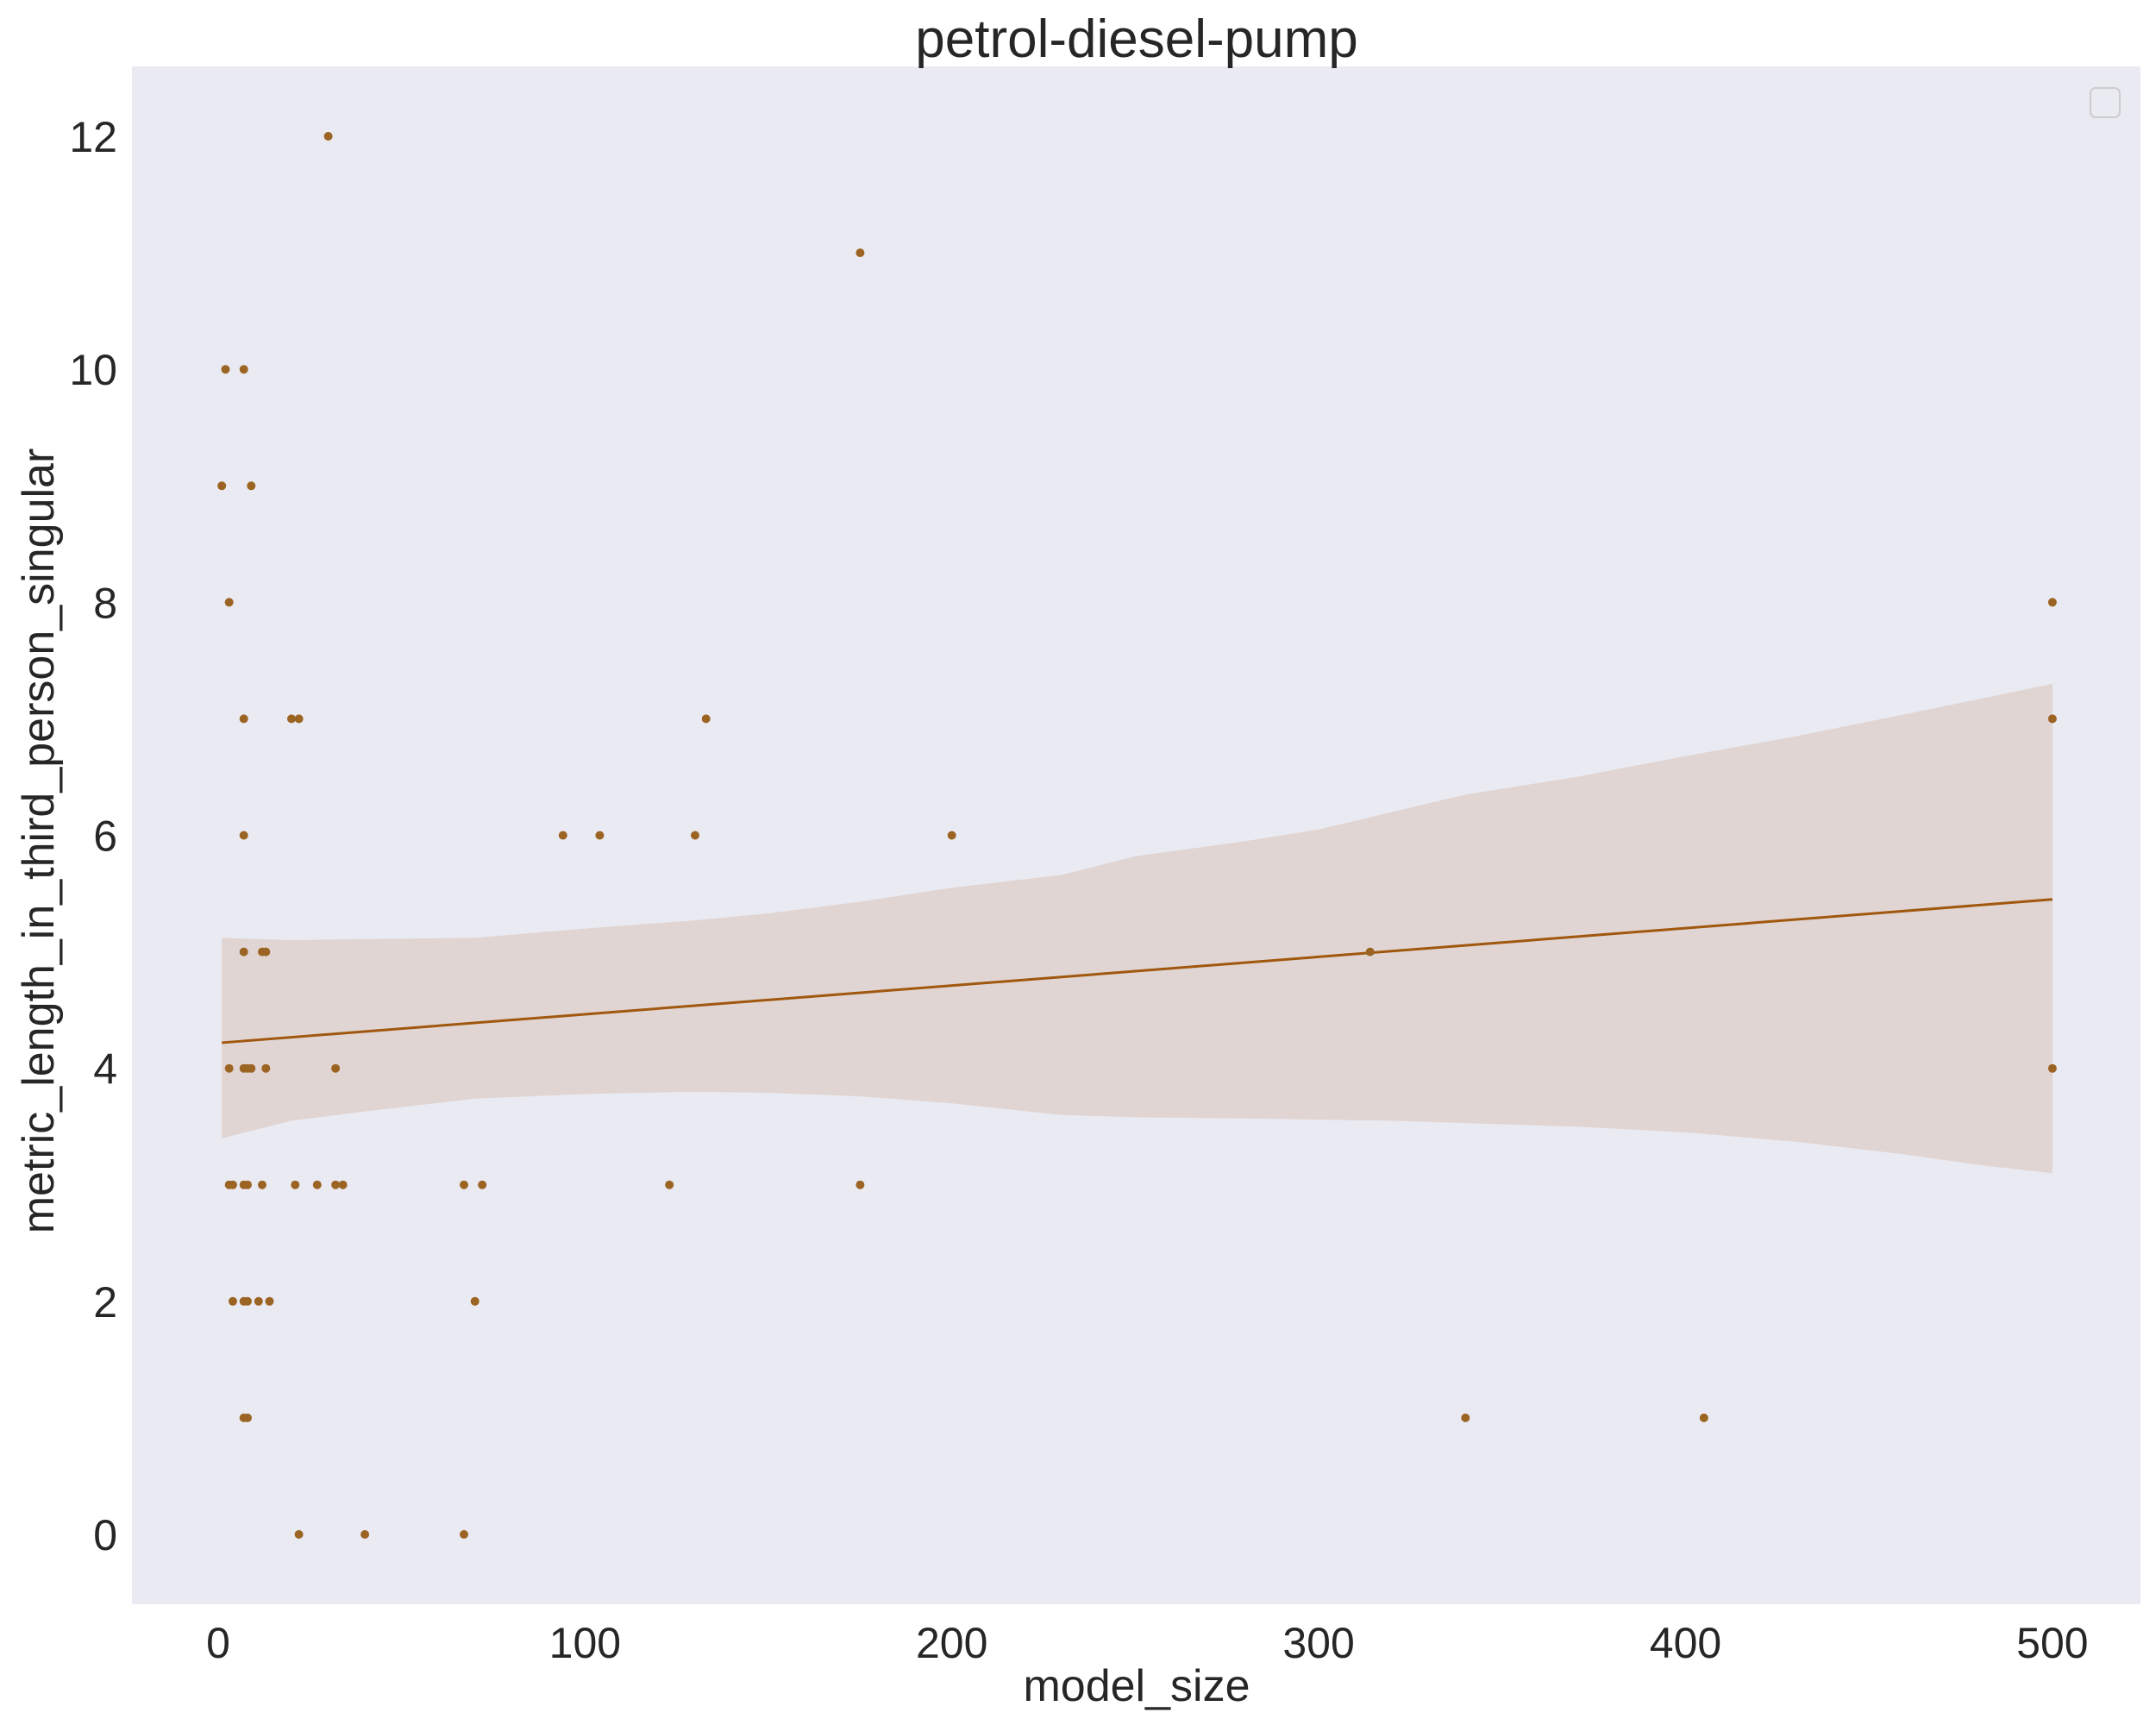  What do you see at coordinates (1685, 1643) in the screenshot?
I see `x-tick-label: 400` at bounding box center [1685, 1643].